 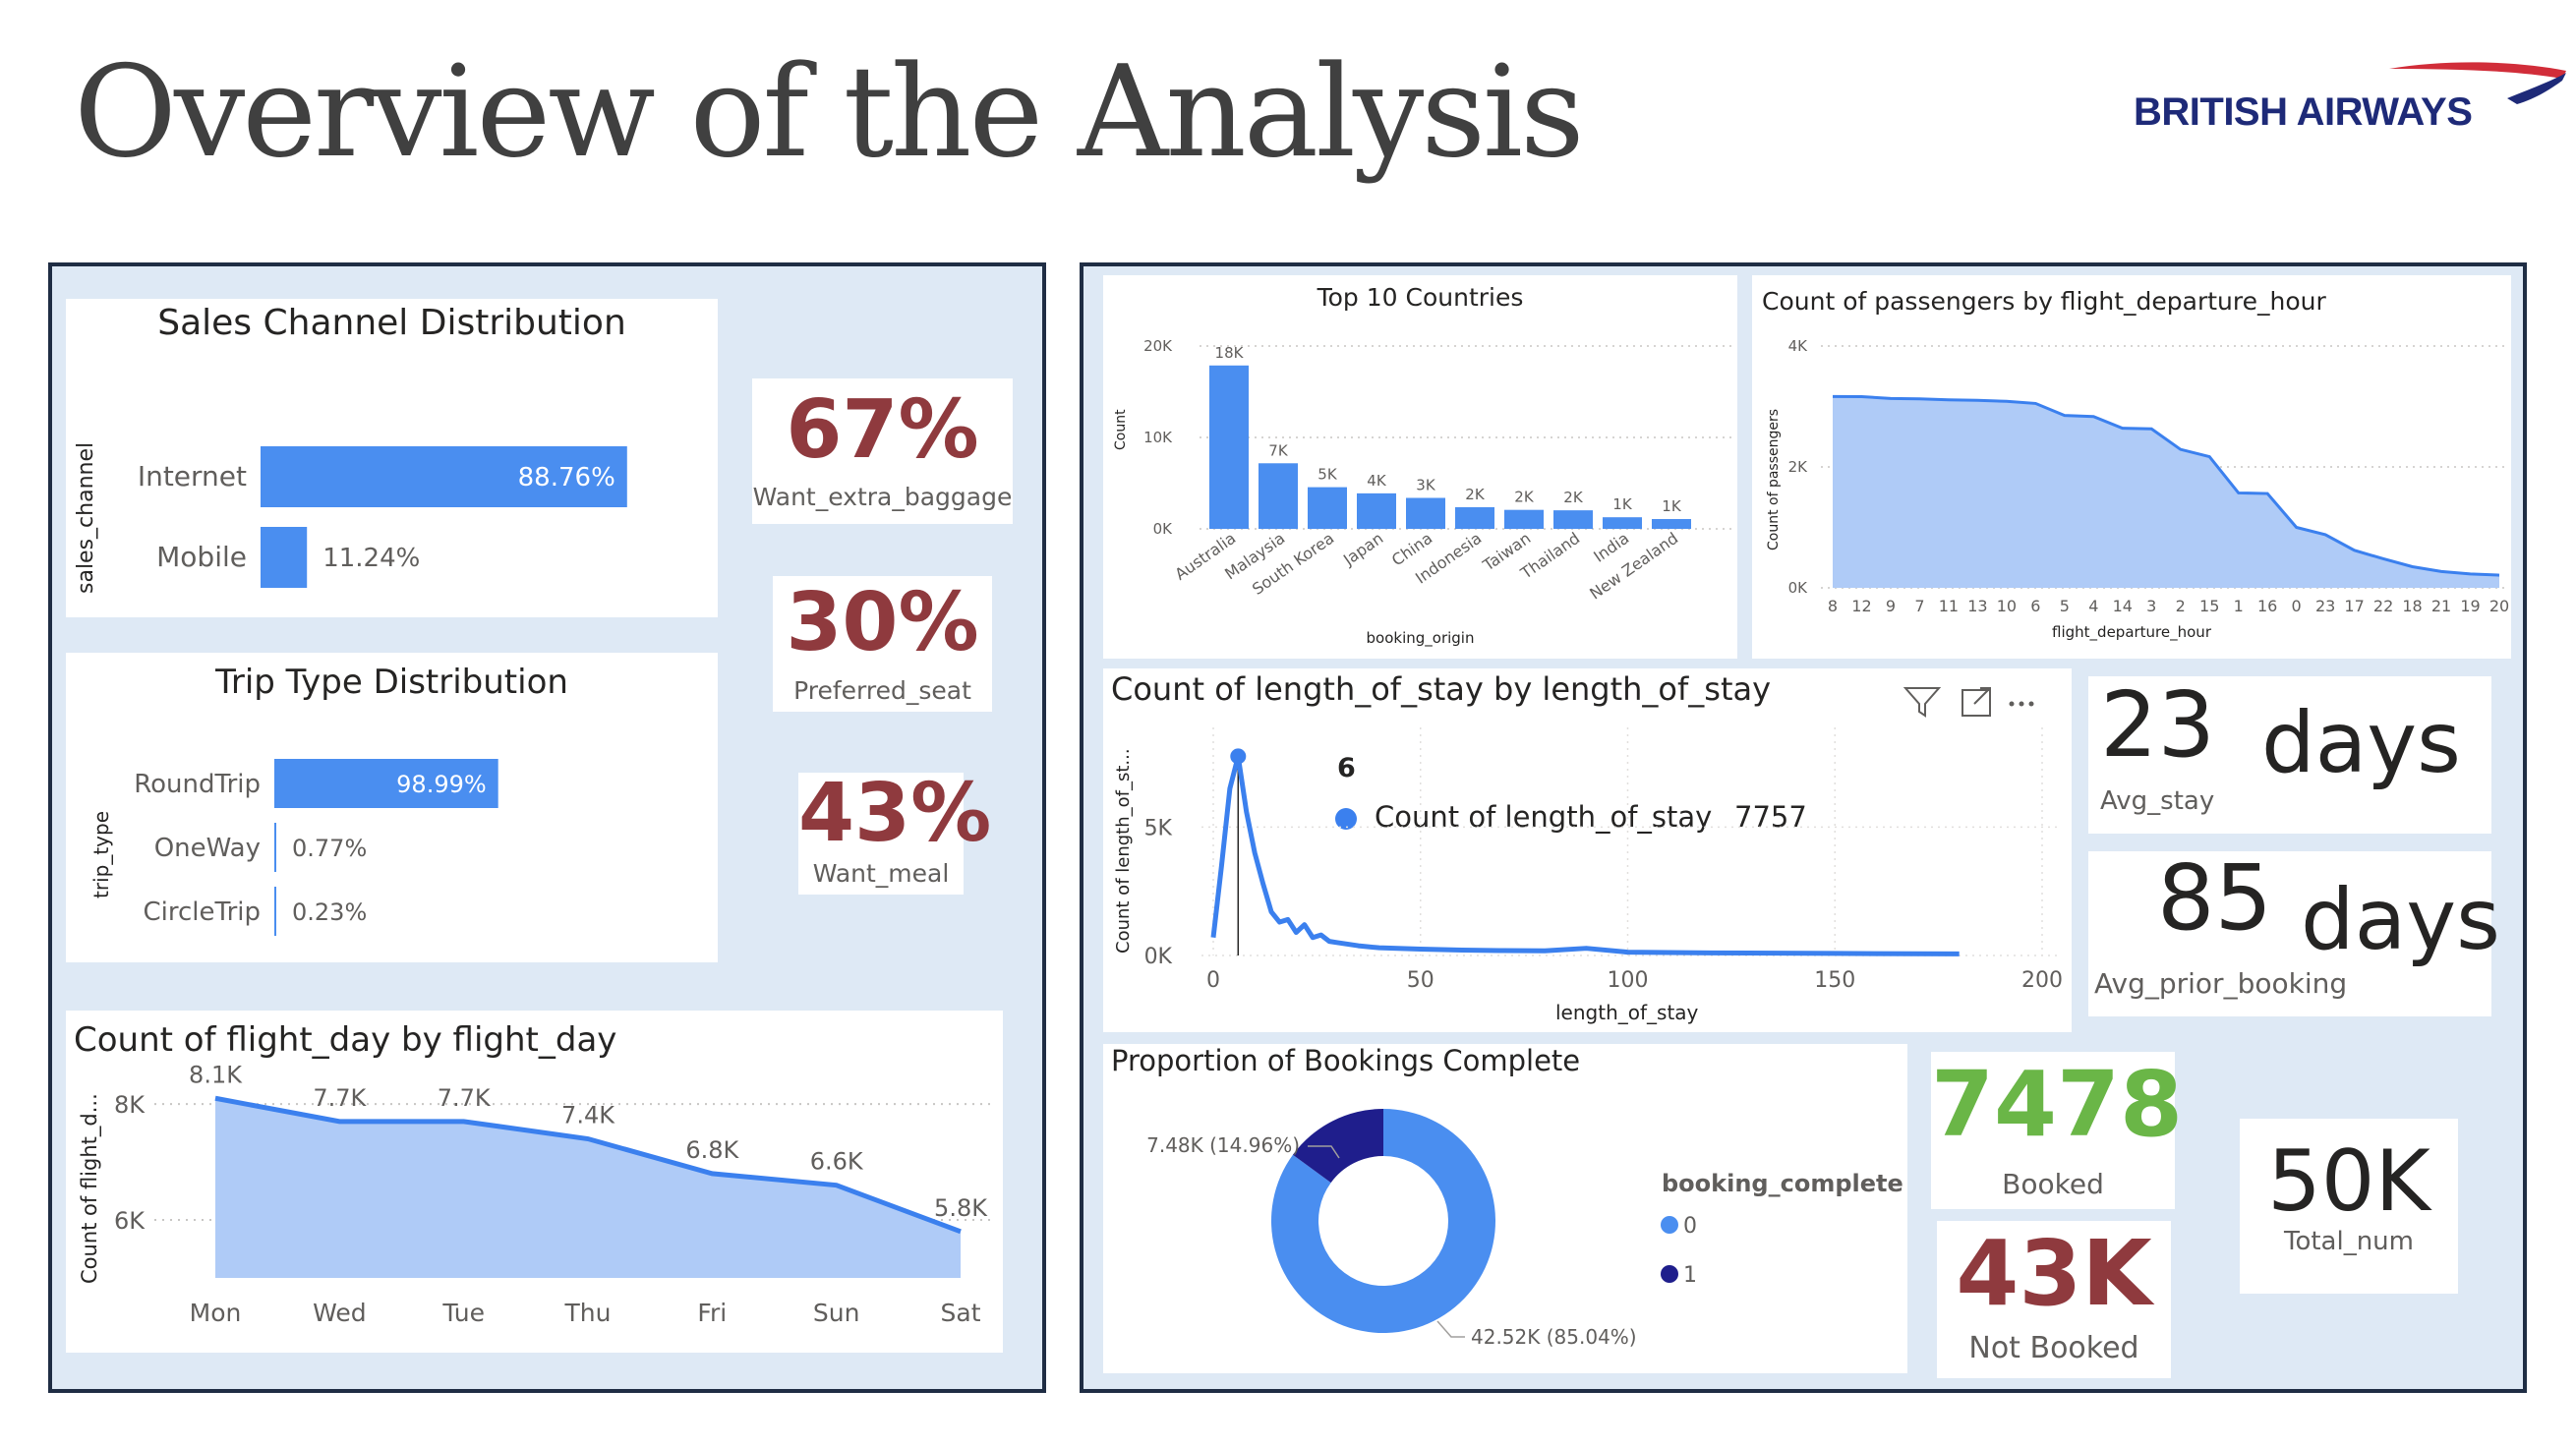 What do you see at coordinates (1163, 529) in the screenshot?
I see `y-tick-label: 0K` at bounding box center [1163, 529].